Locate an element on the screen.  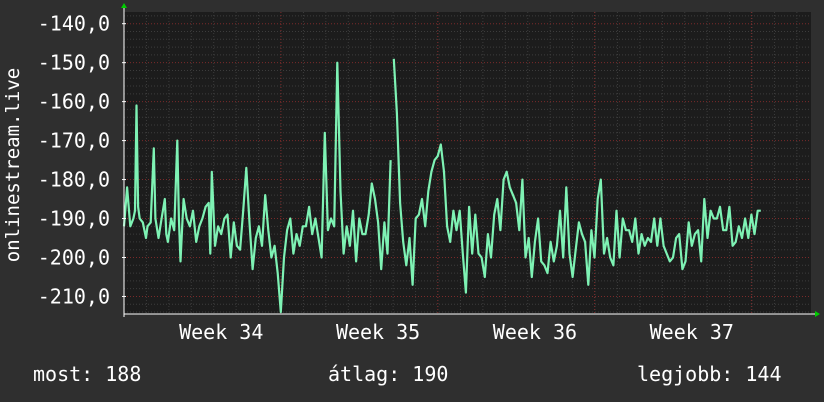
y-tick-label: -200,0 is located at coordinates (74, 257).